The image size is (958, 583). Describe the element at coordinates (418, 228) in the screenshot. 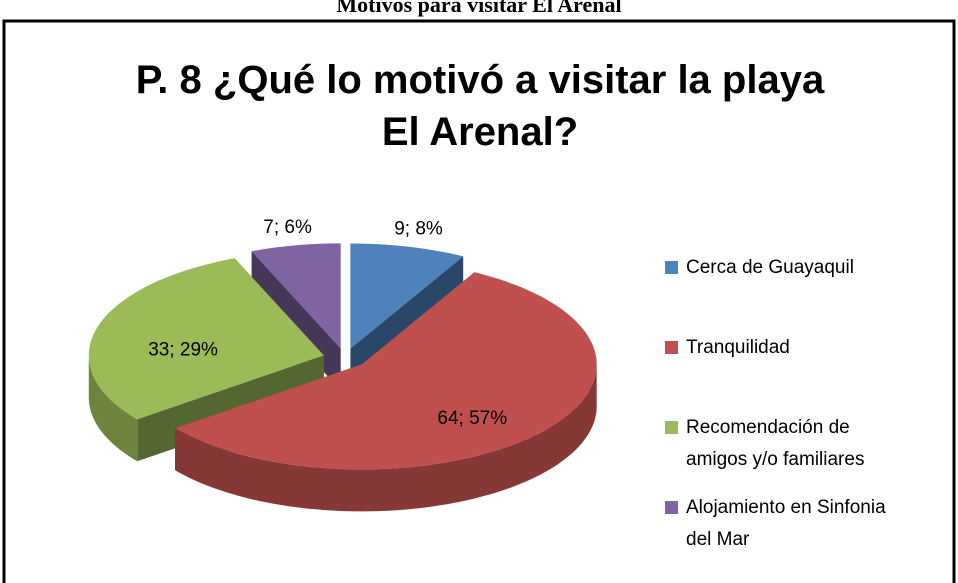

I see `data-label: 9; 8%` at that location.